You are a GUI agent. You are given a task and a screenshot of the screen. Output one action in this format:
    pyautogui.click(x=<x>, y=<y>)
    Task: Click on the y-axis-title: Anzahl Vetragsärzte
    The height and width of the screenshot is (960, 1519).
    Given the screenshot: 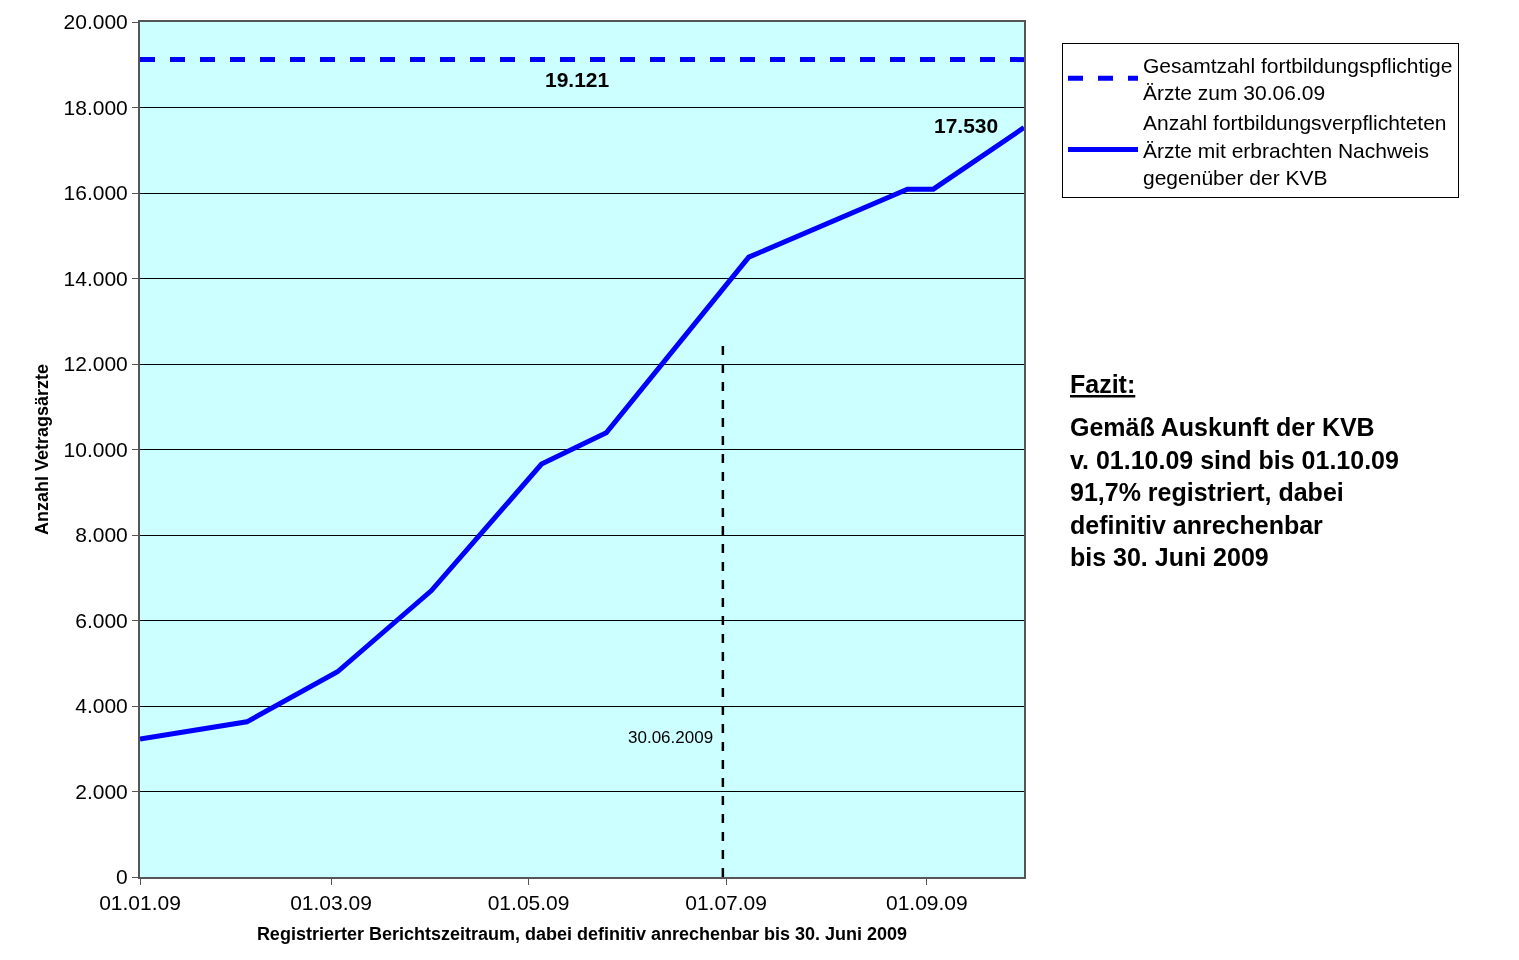 What is the action you would take?
    pyautogui.click(x=42, y=449)
    